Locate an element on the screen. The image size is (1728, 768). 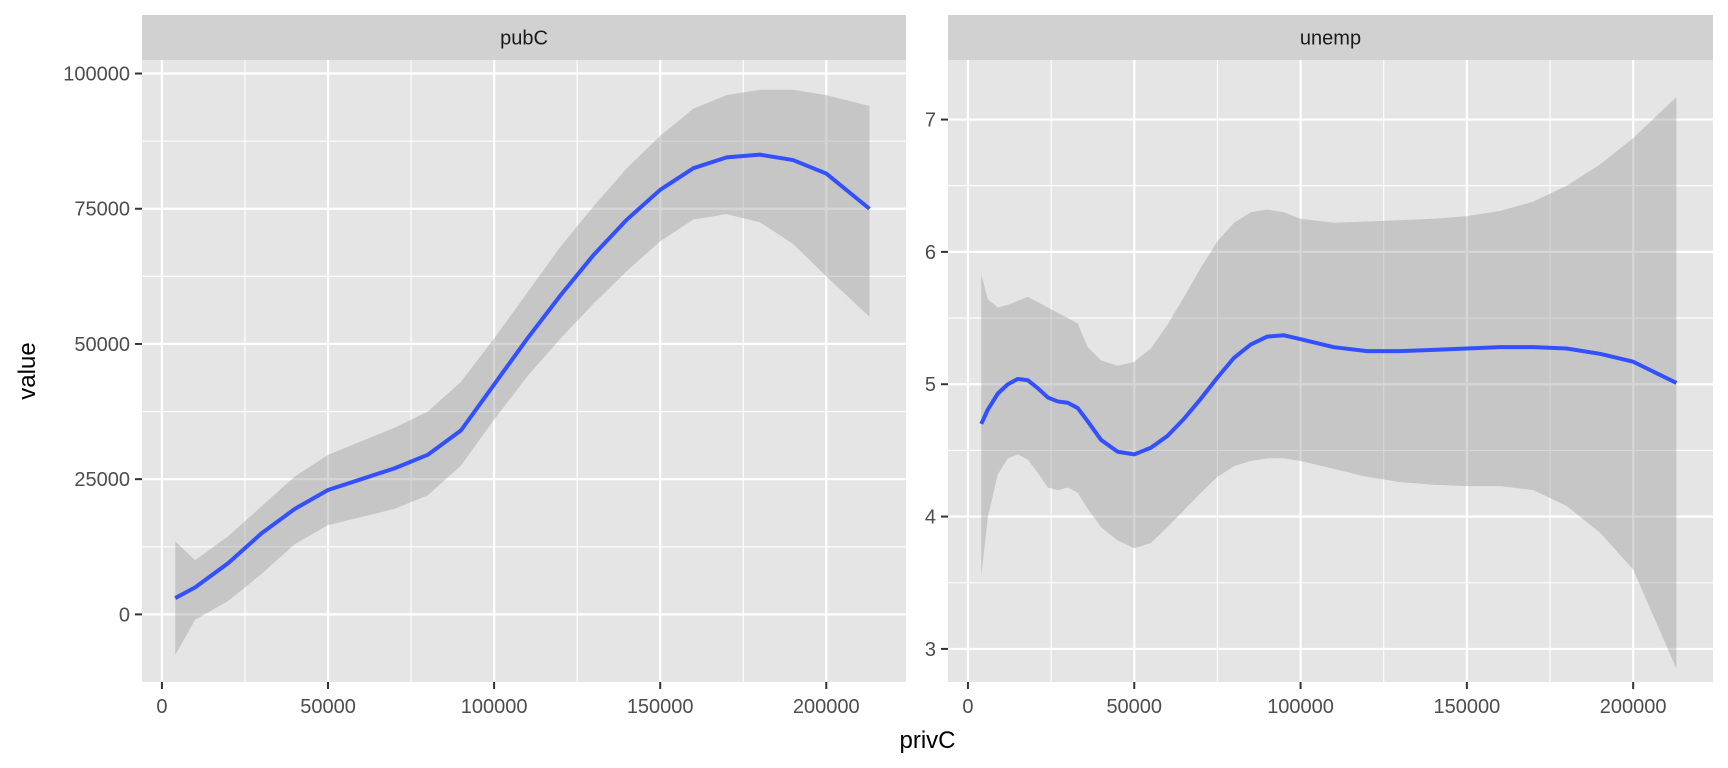
y-tick-label: 0 is located at coordinates (124, 615).